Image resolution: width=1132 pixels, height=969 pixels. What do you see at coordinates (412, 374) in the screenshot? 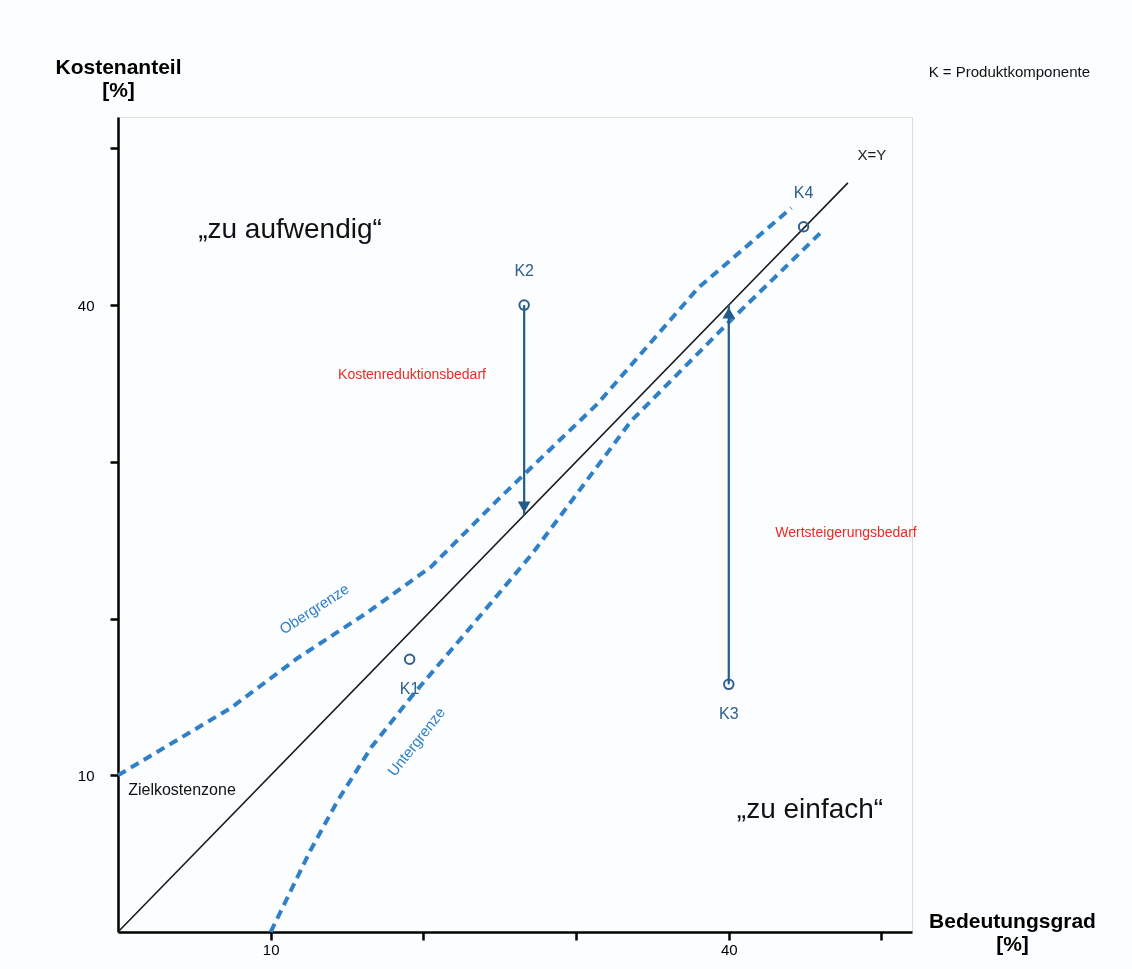
I see `annotation: Kostenreduktionsbedarf` at bounding box center [412, 374].